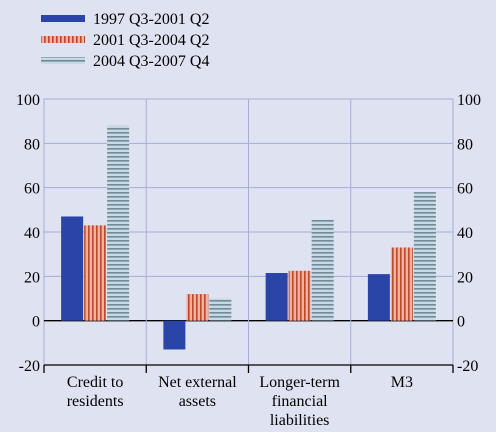 Image resolution: width=496 pixels, height=432 pixels. I want to click on y-tick-label-right: 60, so click(465, 189).